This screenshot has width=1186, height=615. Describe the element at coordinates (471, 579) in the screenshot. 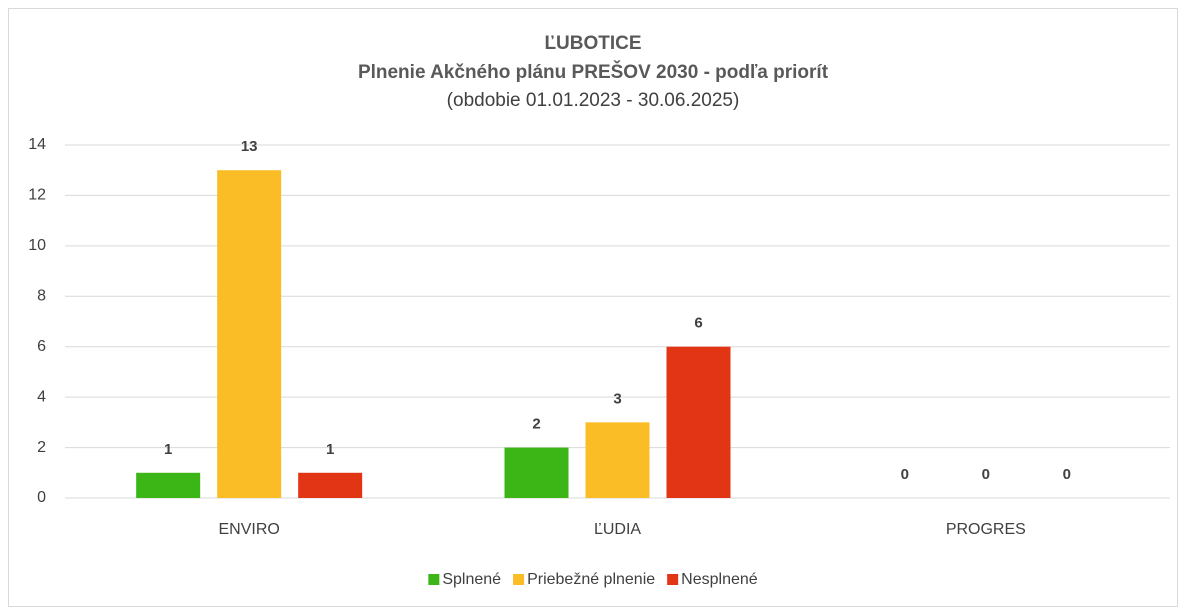

I see `legend-label: Splnené` at that location.